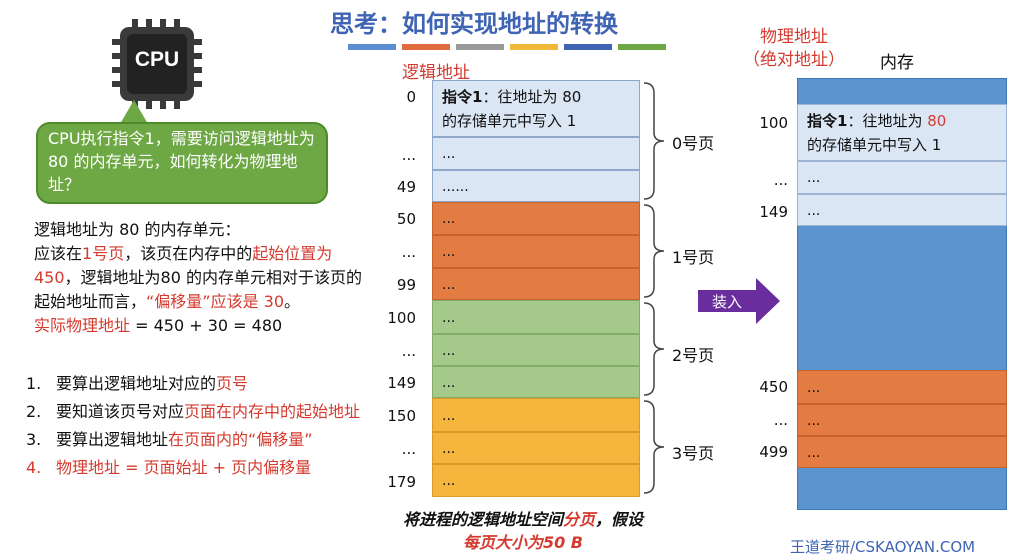 The height and width of the screenshot is (557, 1015). I want to click on logical-address: 50, so click(406, 219).